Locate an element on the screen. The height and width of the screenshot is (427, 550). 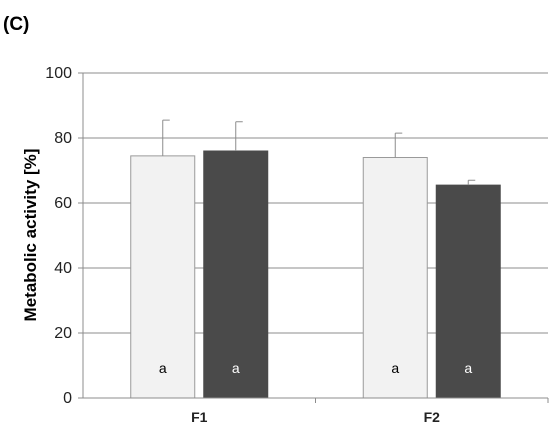
y-tick-label: 0 is located at coordinates (67, 398).